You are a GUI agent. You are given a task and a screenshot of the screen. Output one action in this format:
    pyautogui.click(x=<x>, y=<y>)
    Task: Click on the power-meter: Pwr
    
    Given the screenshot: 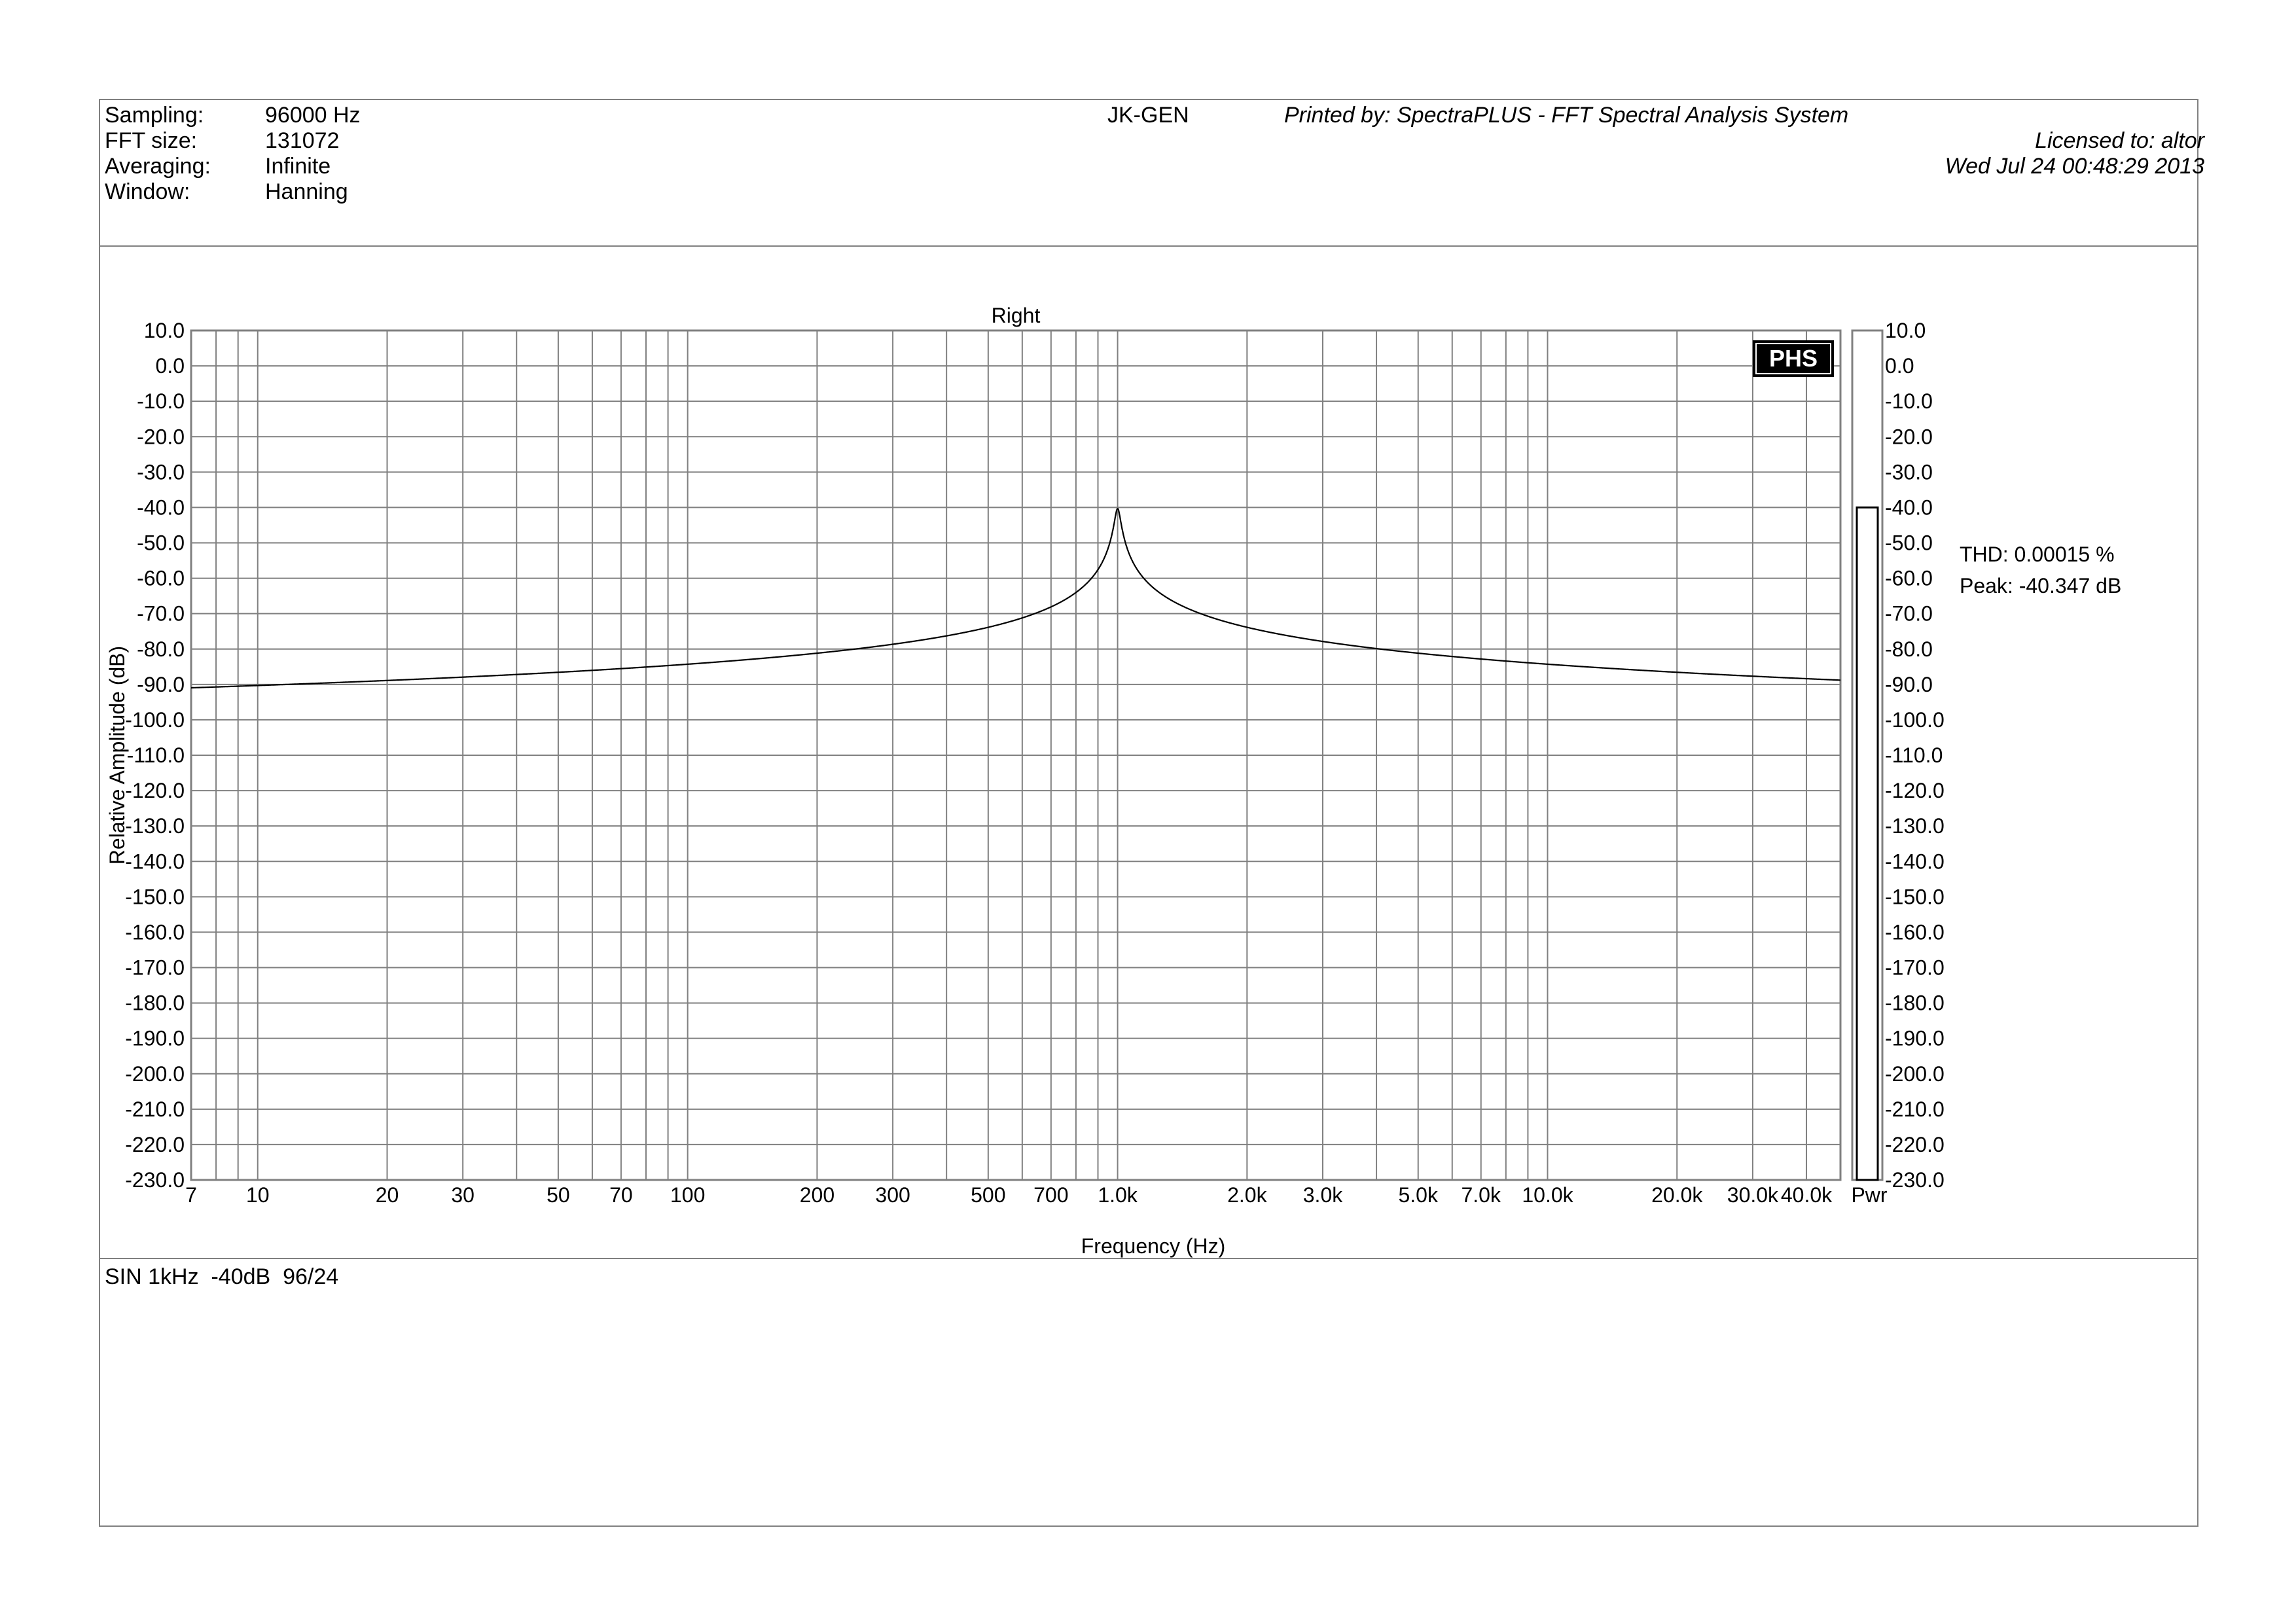 What is the action you would take?
    pyautogui.click(x=1869, y=768)
    